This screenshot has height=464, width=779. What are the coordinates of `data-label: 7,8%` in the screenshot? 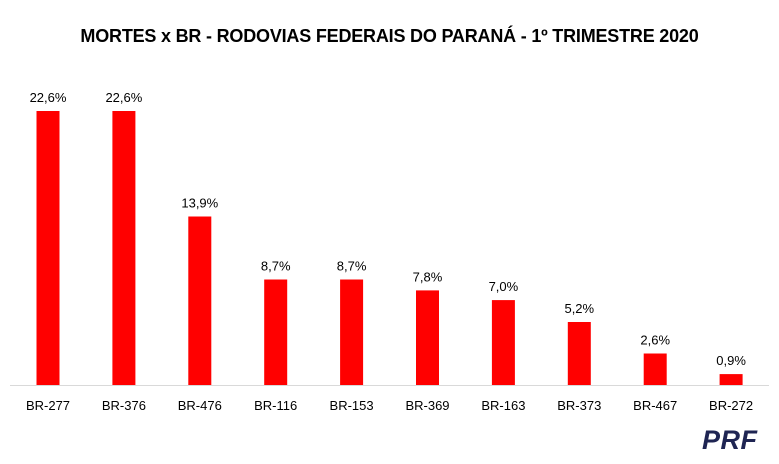 It's located at (428, 276).